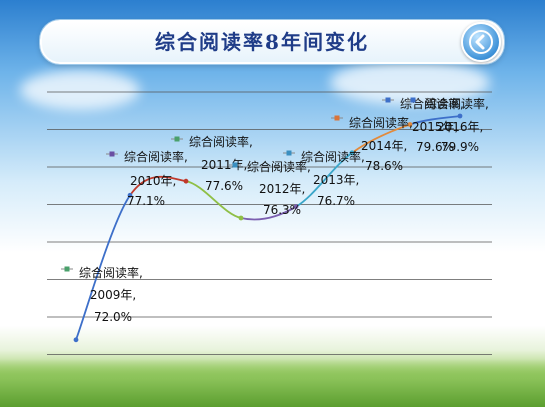 This screenshot has width=545, height=407. Describe the element at coordinates (153, 181) in the screenshot. I see `data-label-year: 2010年,` at that location.